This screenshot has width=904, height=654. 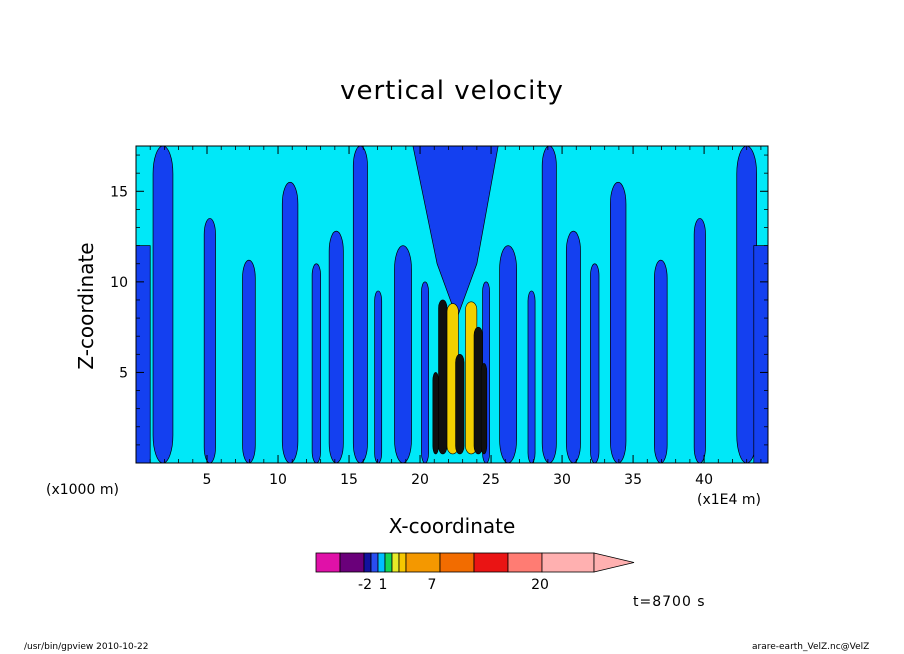 What do you see at coordinates (86, 647) in the screenshot?
I see `footer-program-date: /usr/bin/gpview 2010-10-22` at bounding box center [86, 647].